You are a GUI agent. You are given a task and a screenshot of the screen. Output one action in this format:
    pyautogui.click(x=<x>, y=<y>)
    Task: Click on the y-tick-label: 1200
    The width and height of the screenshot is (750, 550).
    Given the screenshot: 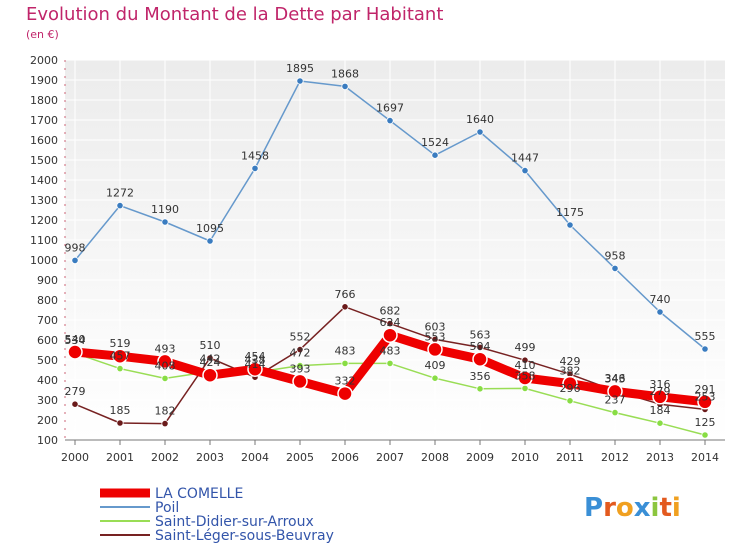 What is the action you would take?
    pyautogui.click(x=44, y=220)
    